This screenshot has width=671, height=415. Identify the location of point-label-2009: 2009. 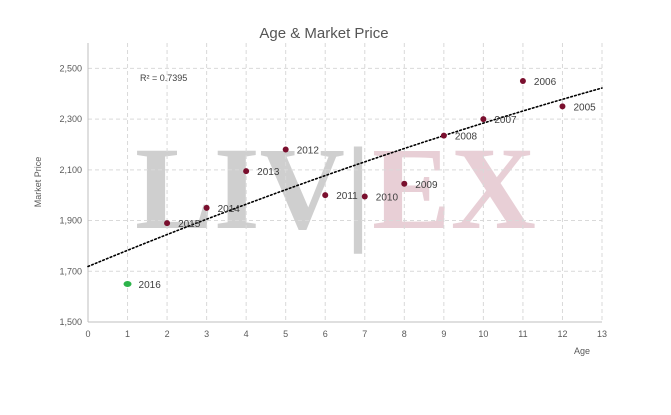
(426, 185).